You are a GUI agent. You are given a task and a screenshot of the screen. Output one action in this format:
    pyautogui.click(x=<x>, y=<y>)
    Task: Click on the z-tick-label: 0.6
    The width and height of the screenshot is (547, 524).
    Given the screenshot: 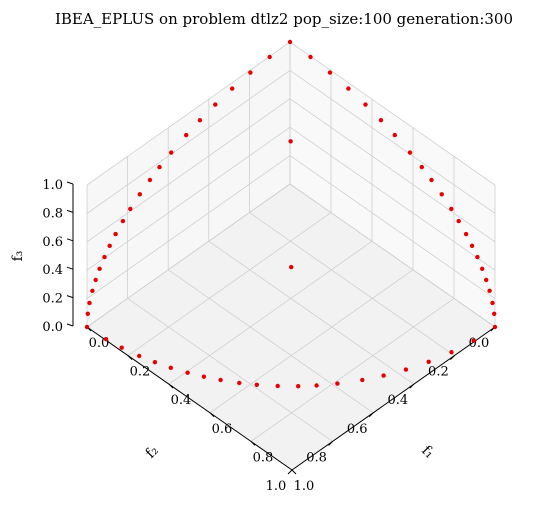 What is the action you would take?
    pyautogui.click(x=52, y=242)
    